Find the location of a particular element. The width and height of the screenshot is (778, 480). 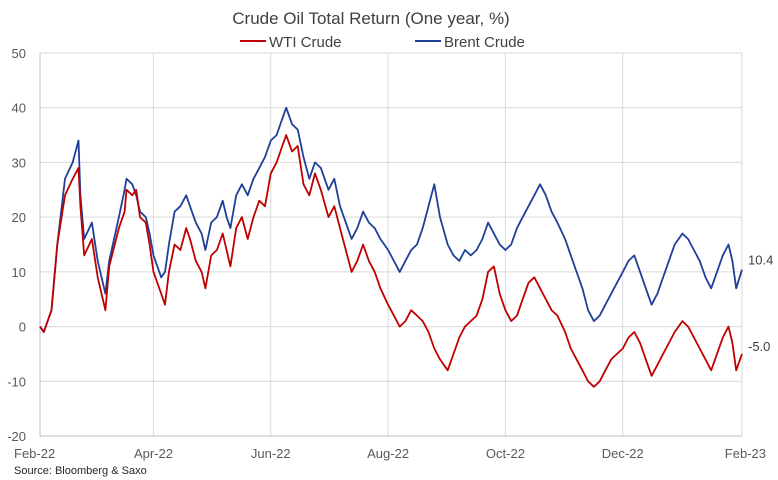

x-tick-label: Feb-22 is located at coordinates (34, 453).